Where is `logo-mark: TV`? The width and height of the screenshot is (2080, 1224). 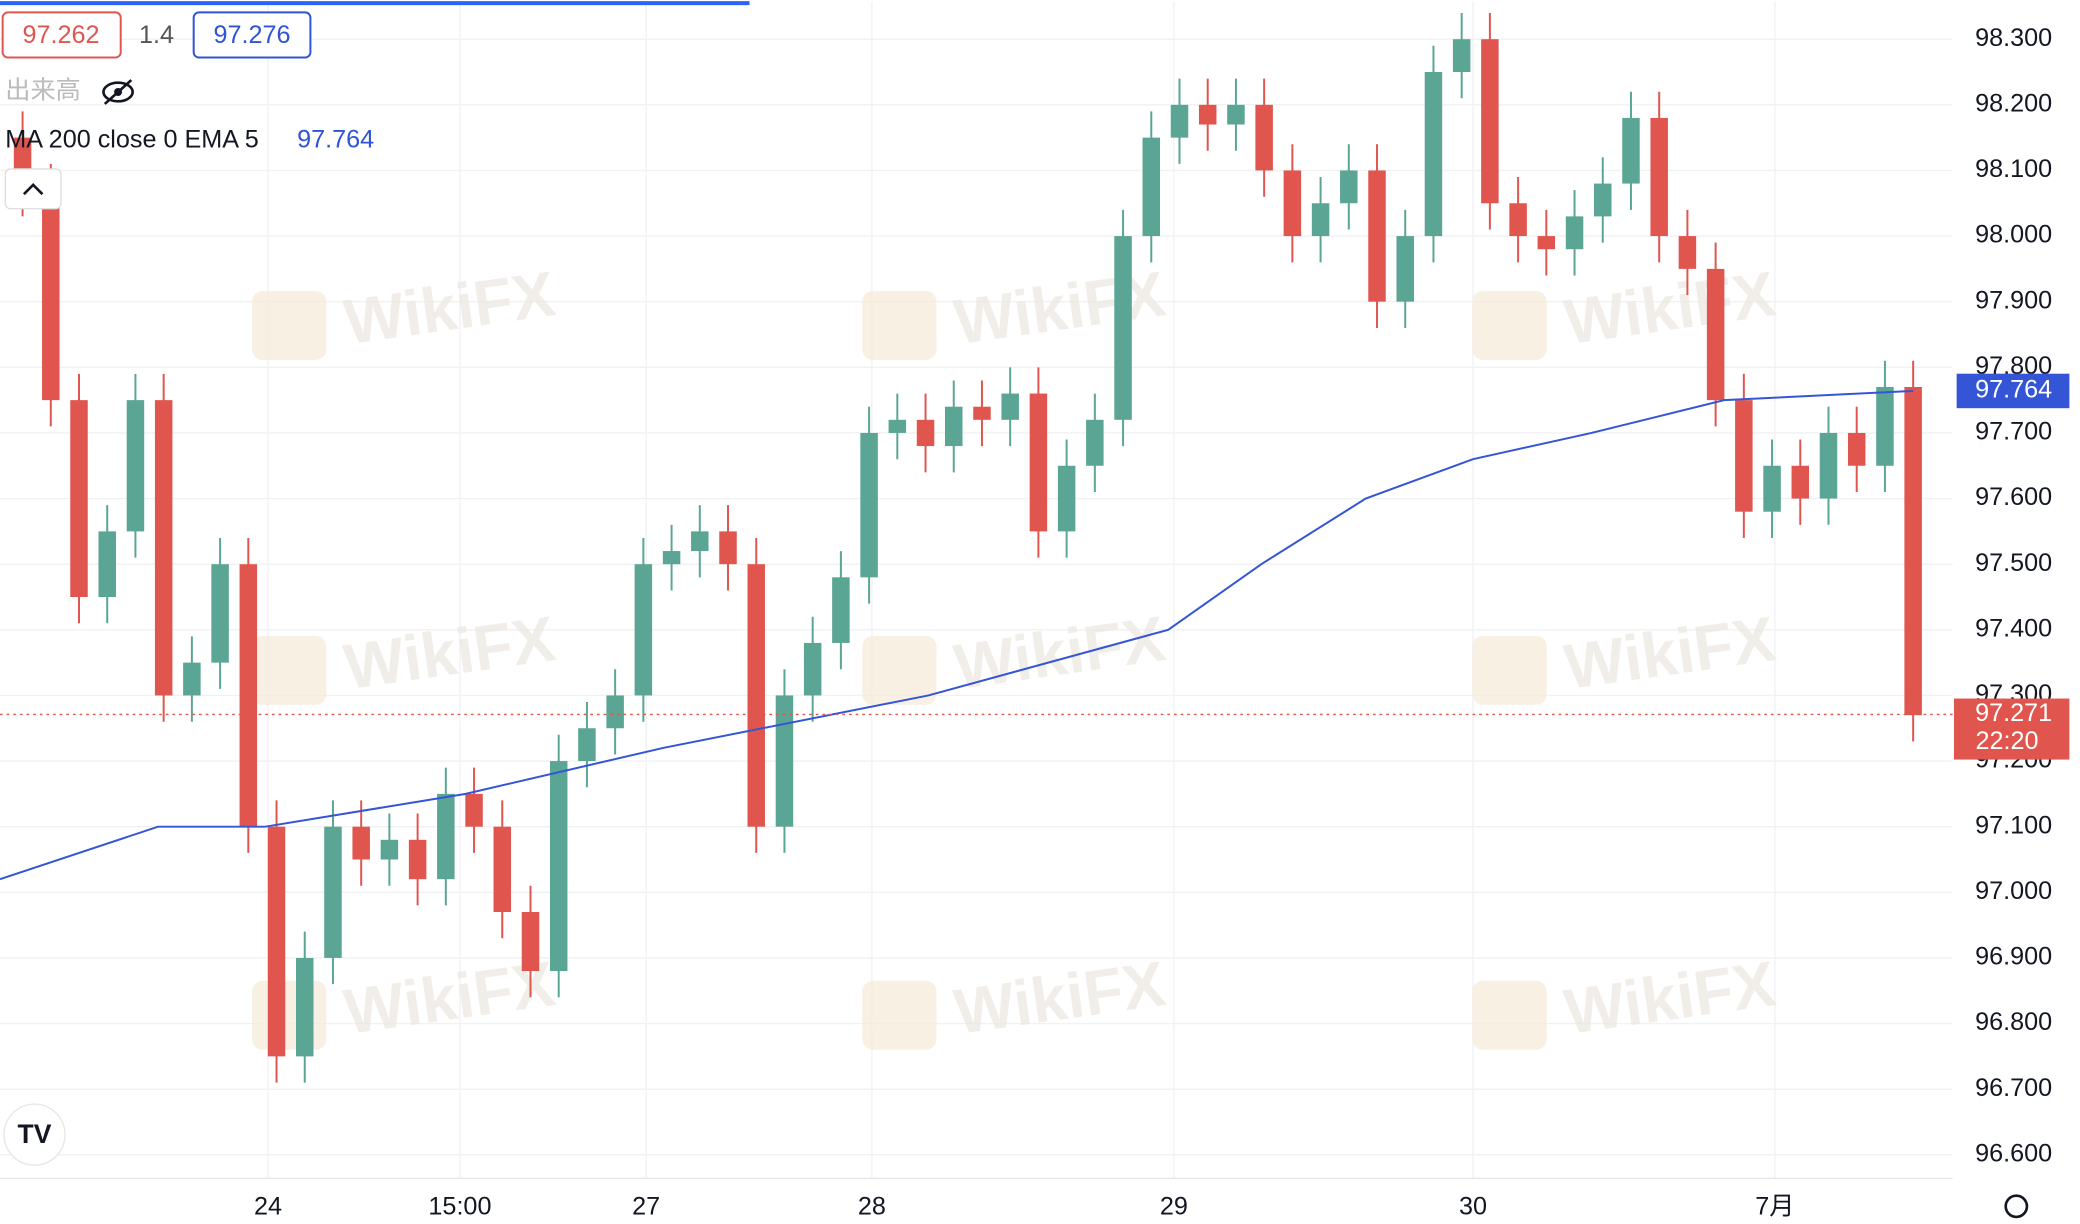
logo-mark: TV is located at coordinates (35, 1134).